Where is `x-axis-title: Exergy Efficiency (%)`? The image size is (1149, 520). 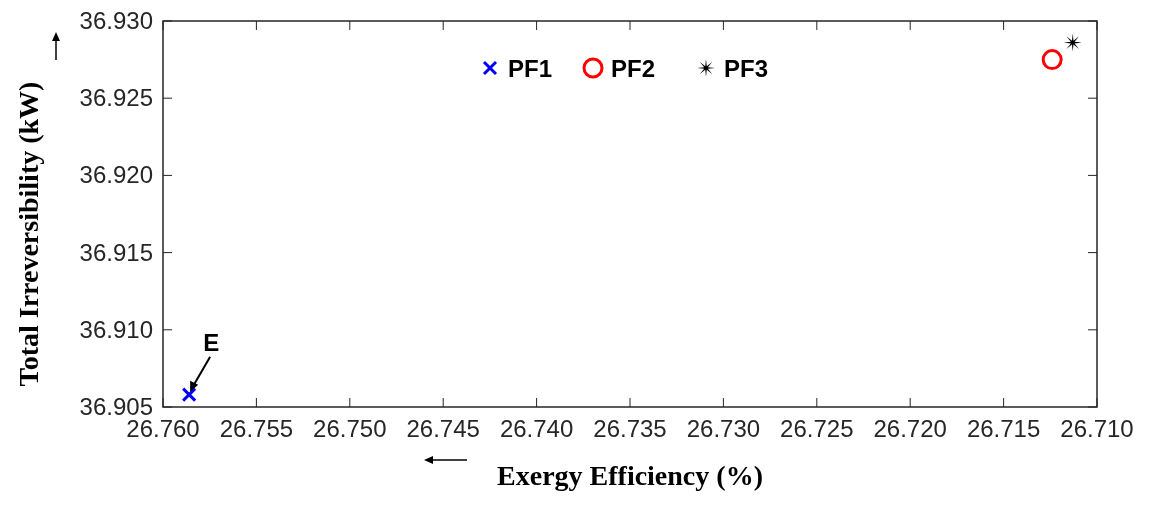 x-axis-title: Exergy Efficiency (%) is located at coordinates (630, 475).